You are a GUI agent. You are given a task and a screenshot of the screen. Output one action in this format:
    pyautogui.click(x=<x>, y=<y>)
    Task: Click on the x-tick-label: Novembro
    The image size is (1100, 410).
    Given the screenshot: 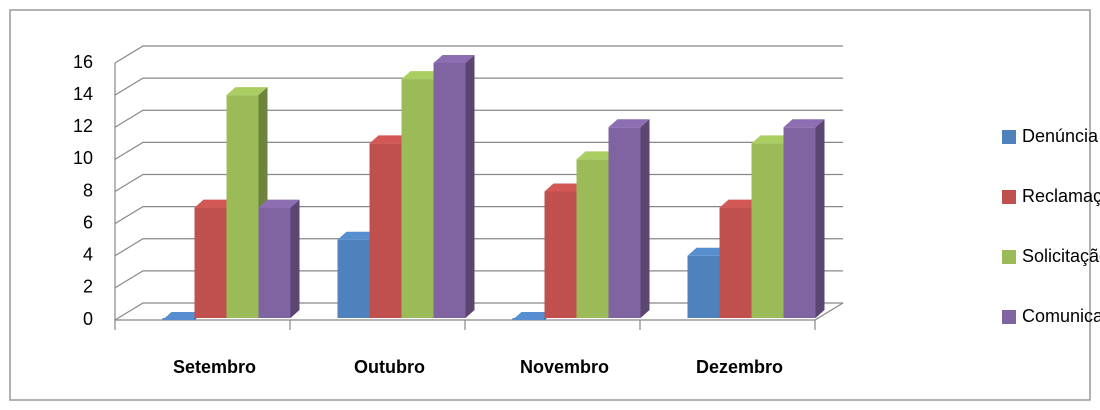 What is the action you would take?
    pyautogui.click(x=564, y=367)
    